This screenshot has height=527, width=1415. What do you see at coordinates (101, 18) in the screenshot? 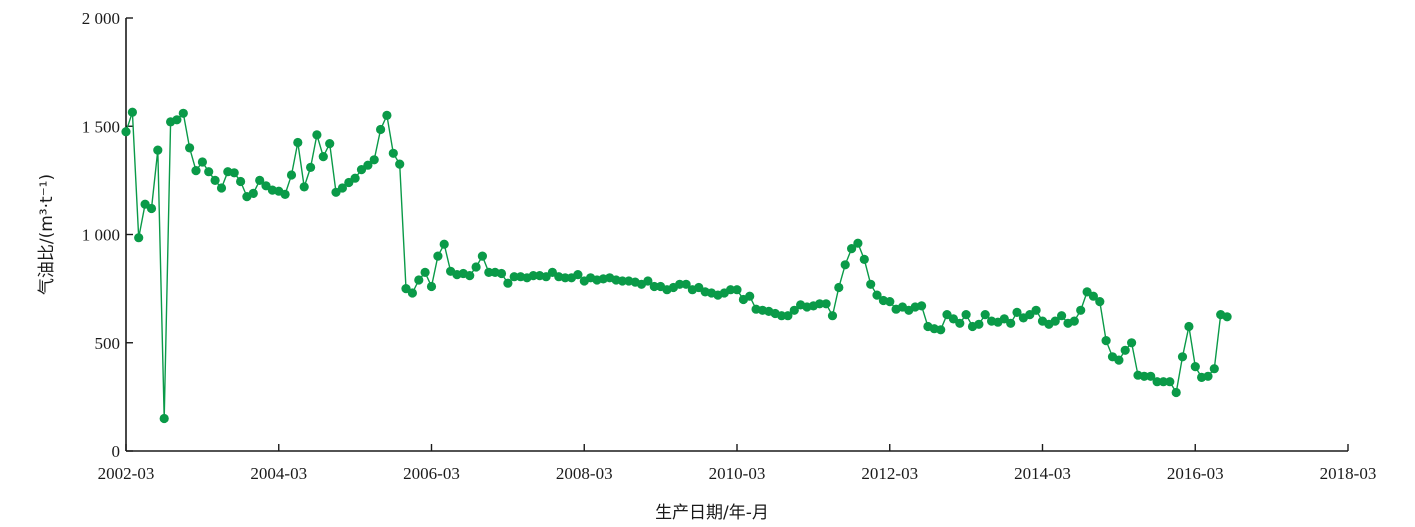
I see `y-tick-label: 2 000` at bounding box center [101, 18].